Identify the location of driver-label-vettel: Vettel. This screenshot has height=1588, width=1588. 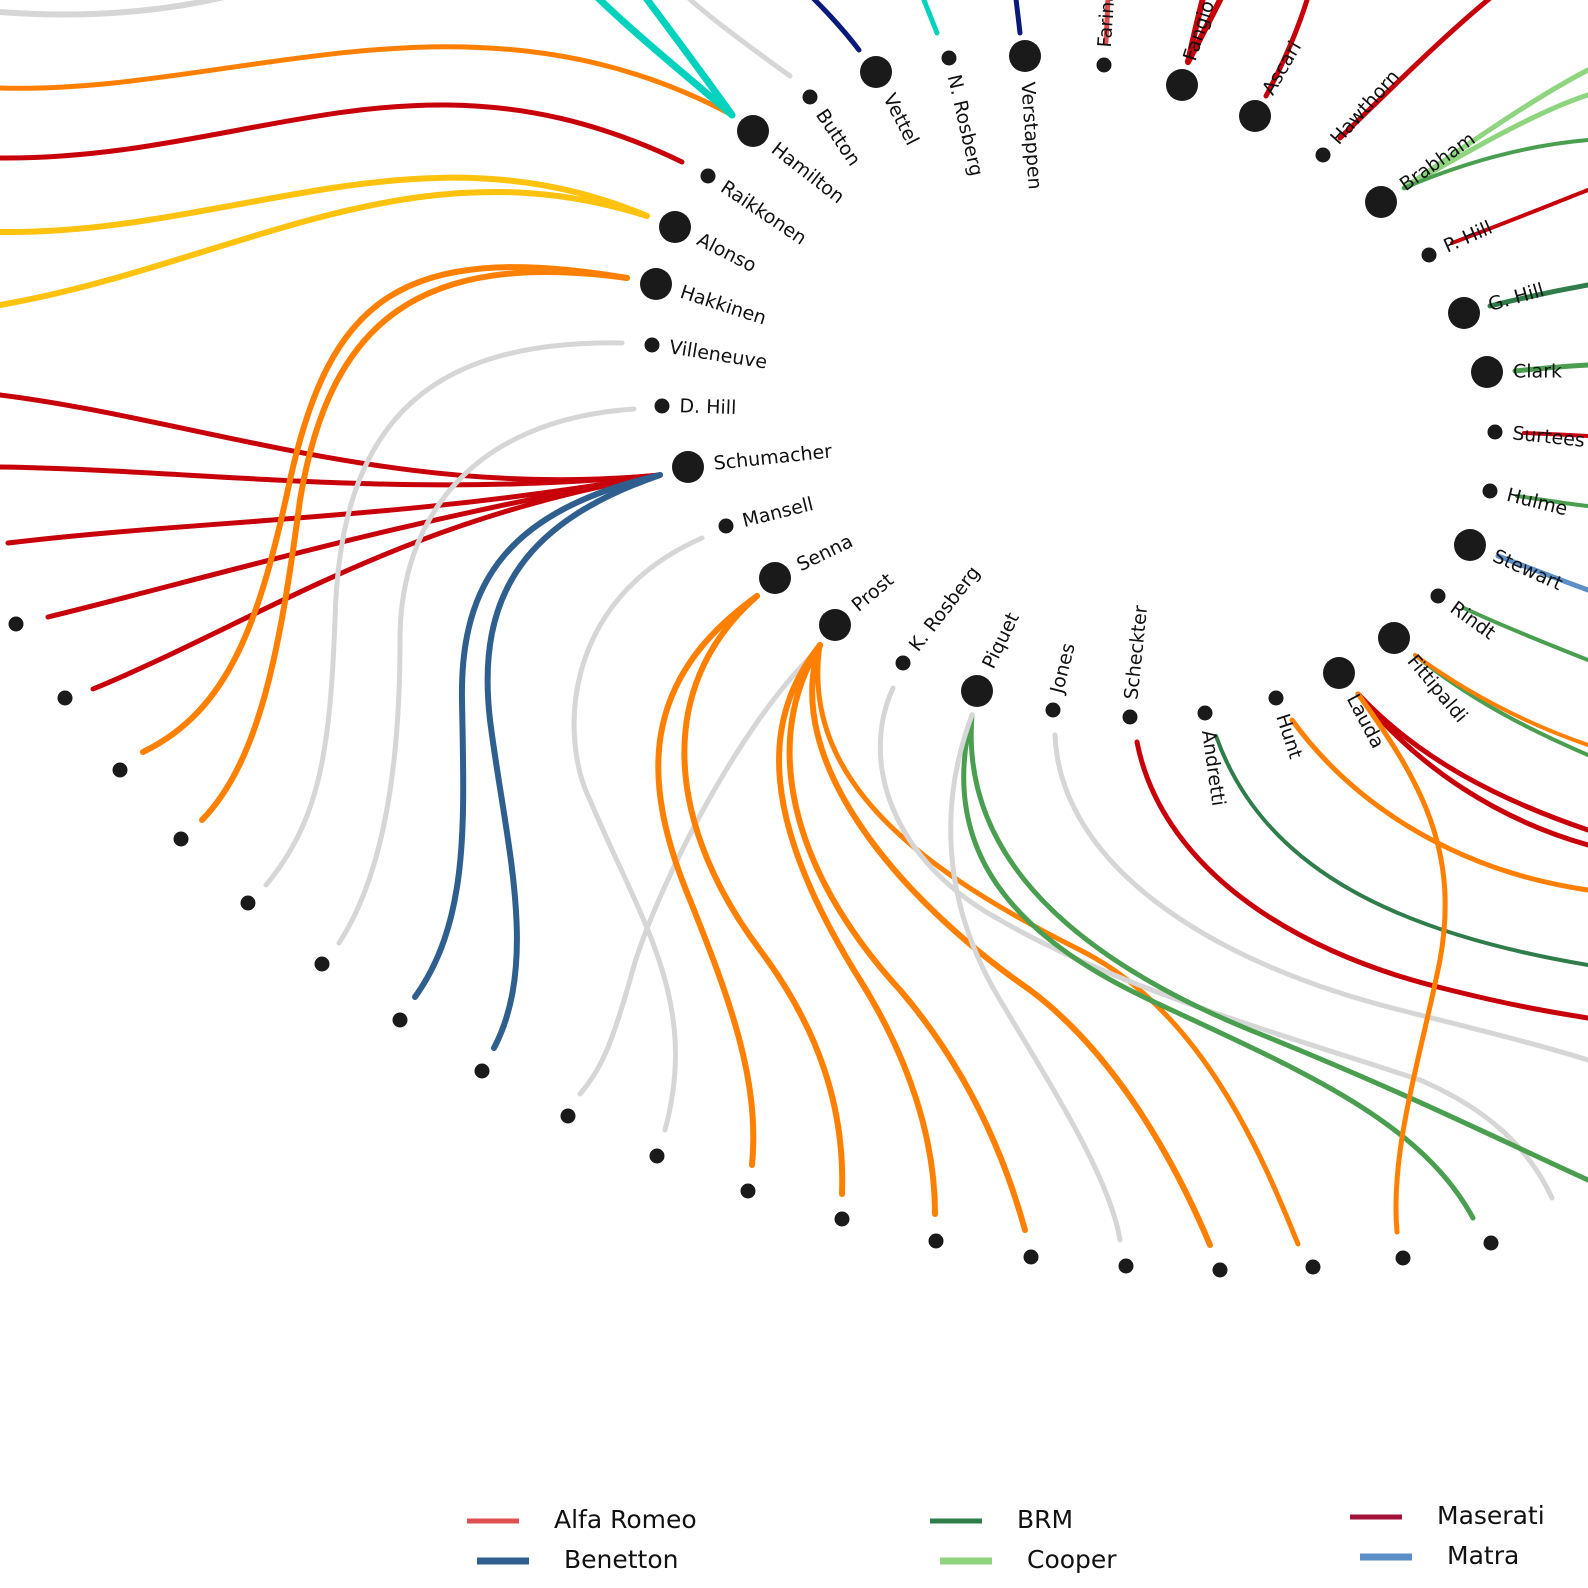
(900, 119).